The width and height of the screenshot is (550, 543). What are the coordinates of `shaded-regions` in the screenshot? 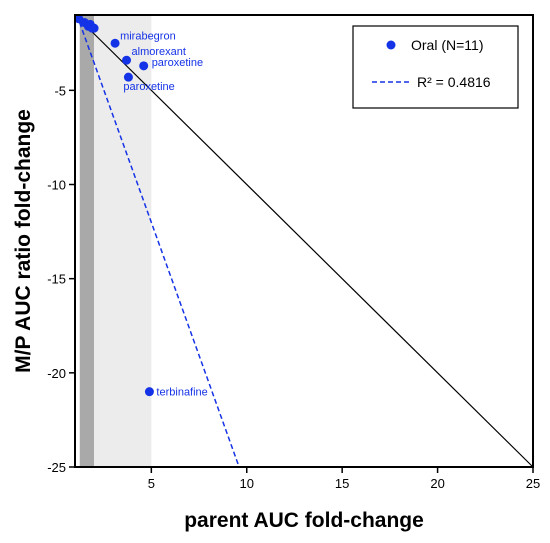 It's located at (115, 241).